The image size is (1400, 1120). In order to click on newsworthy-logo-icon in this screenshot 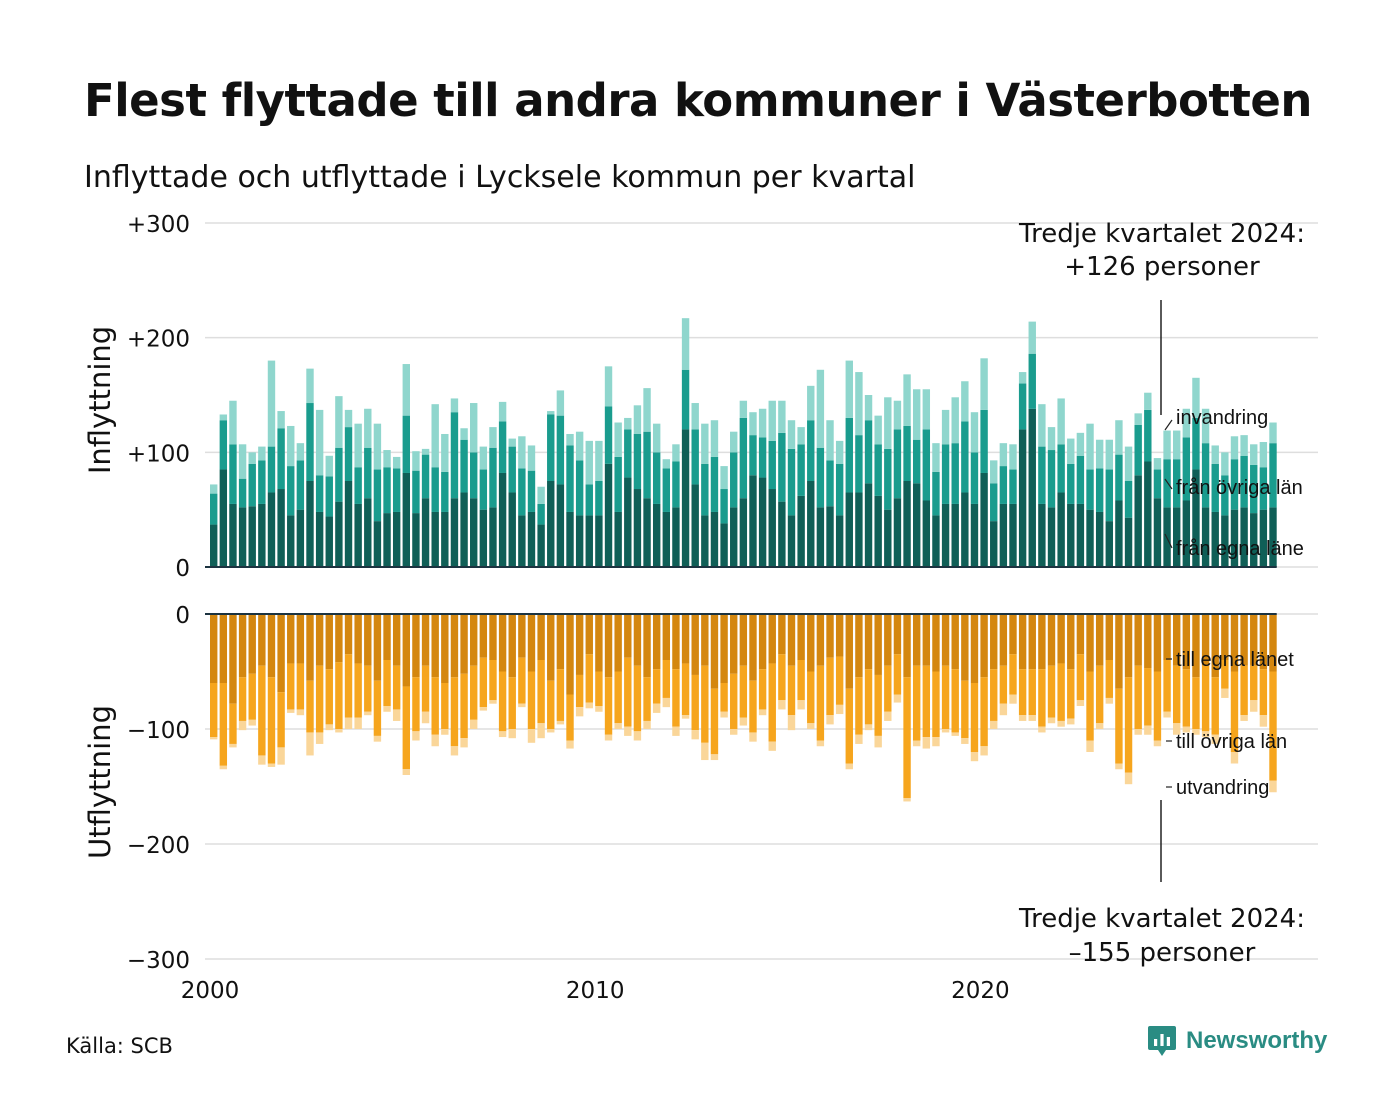, I will do `click(1162, 1041)`.